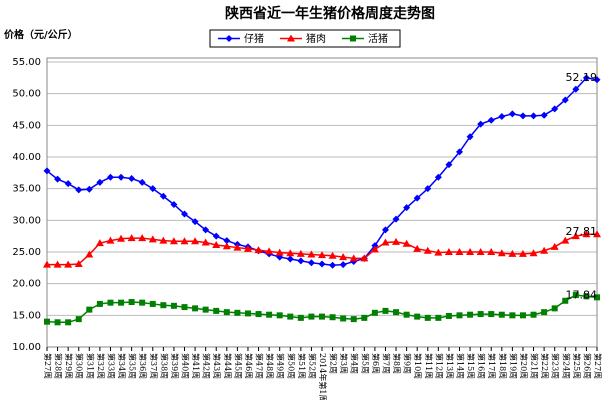  I want to click on y-tick-label: 55.00, so click(26, 62).